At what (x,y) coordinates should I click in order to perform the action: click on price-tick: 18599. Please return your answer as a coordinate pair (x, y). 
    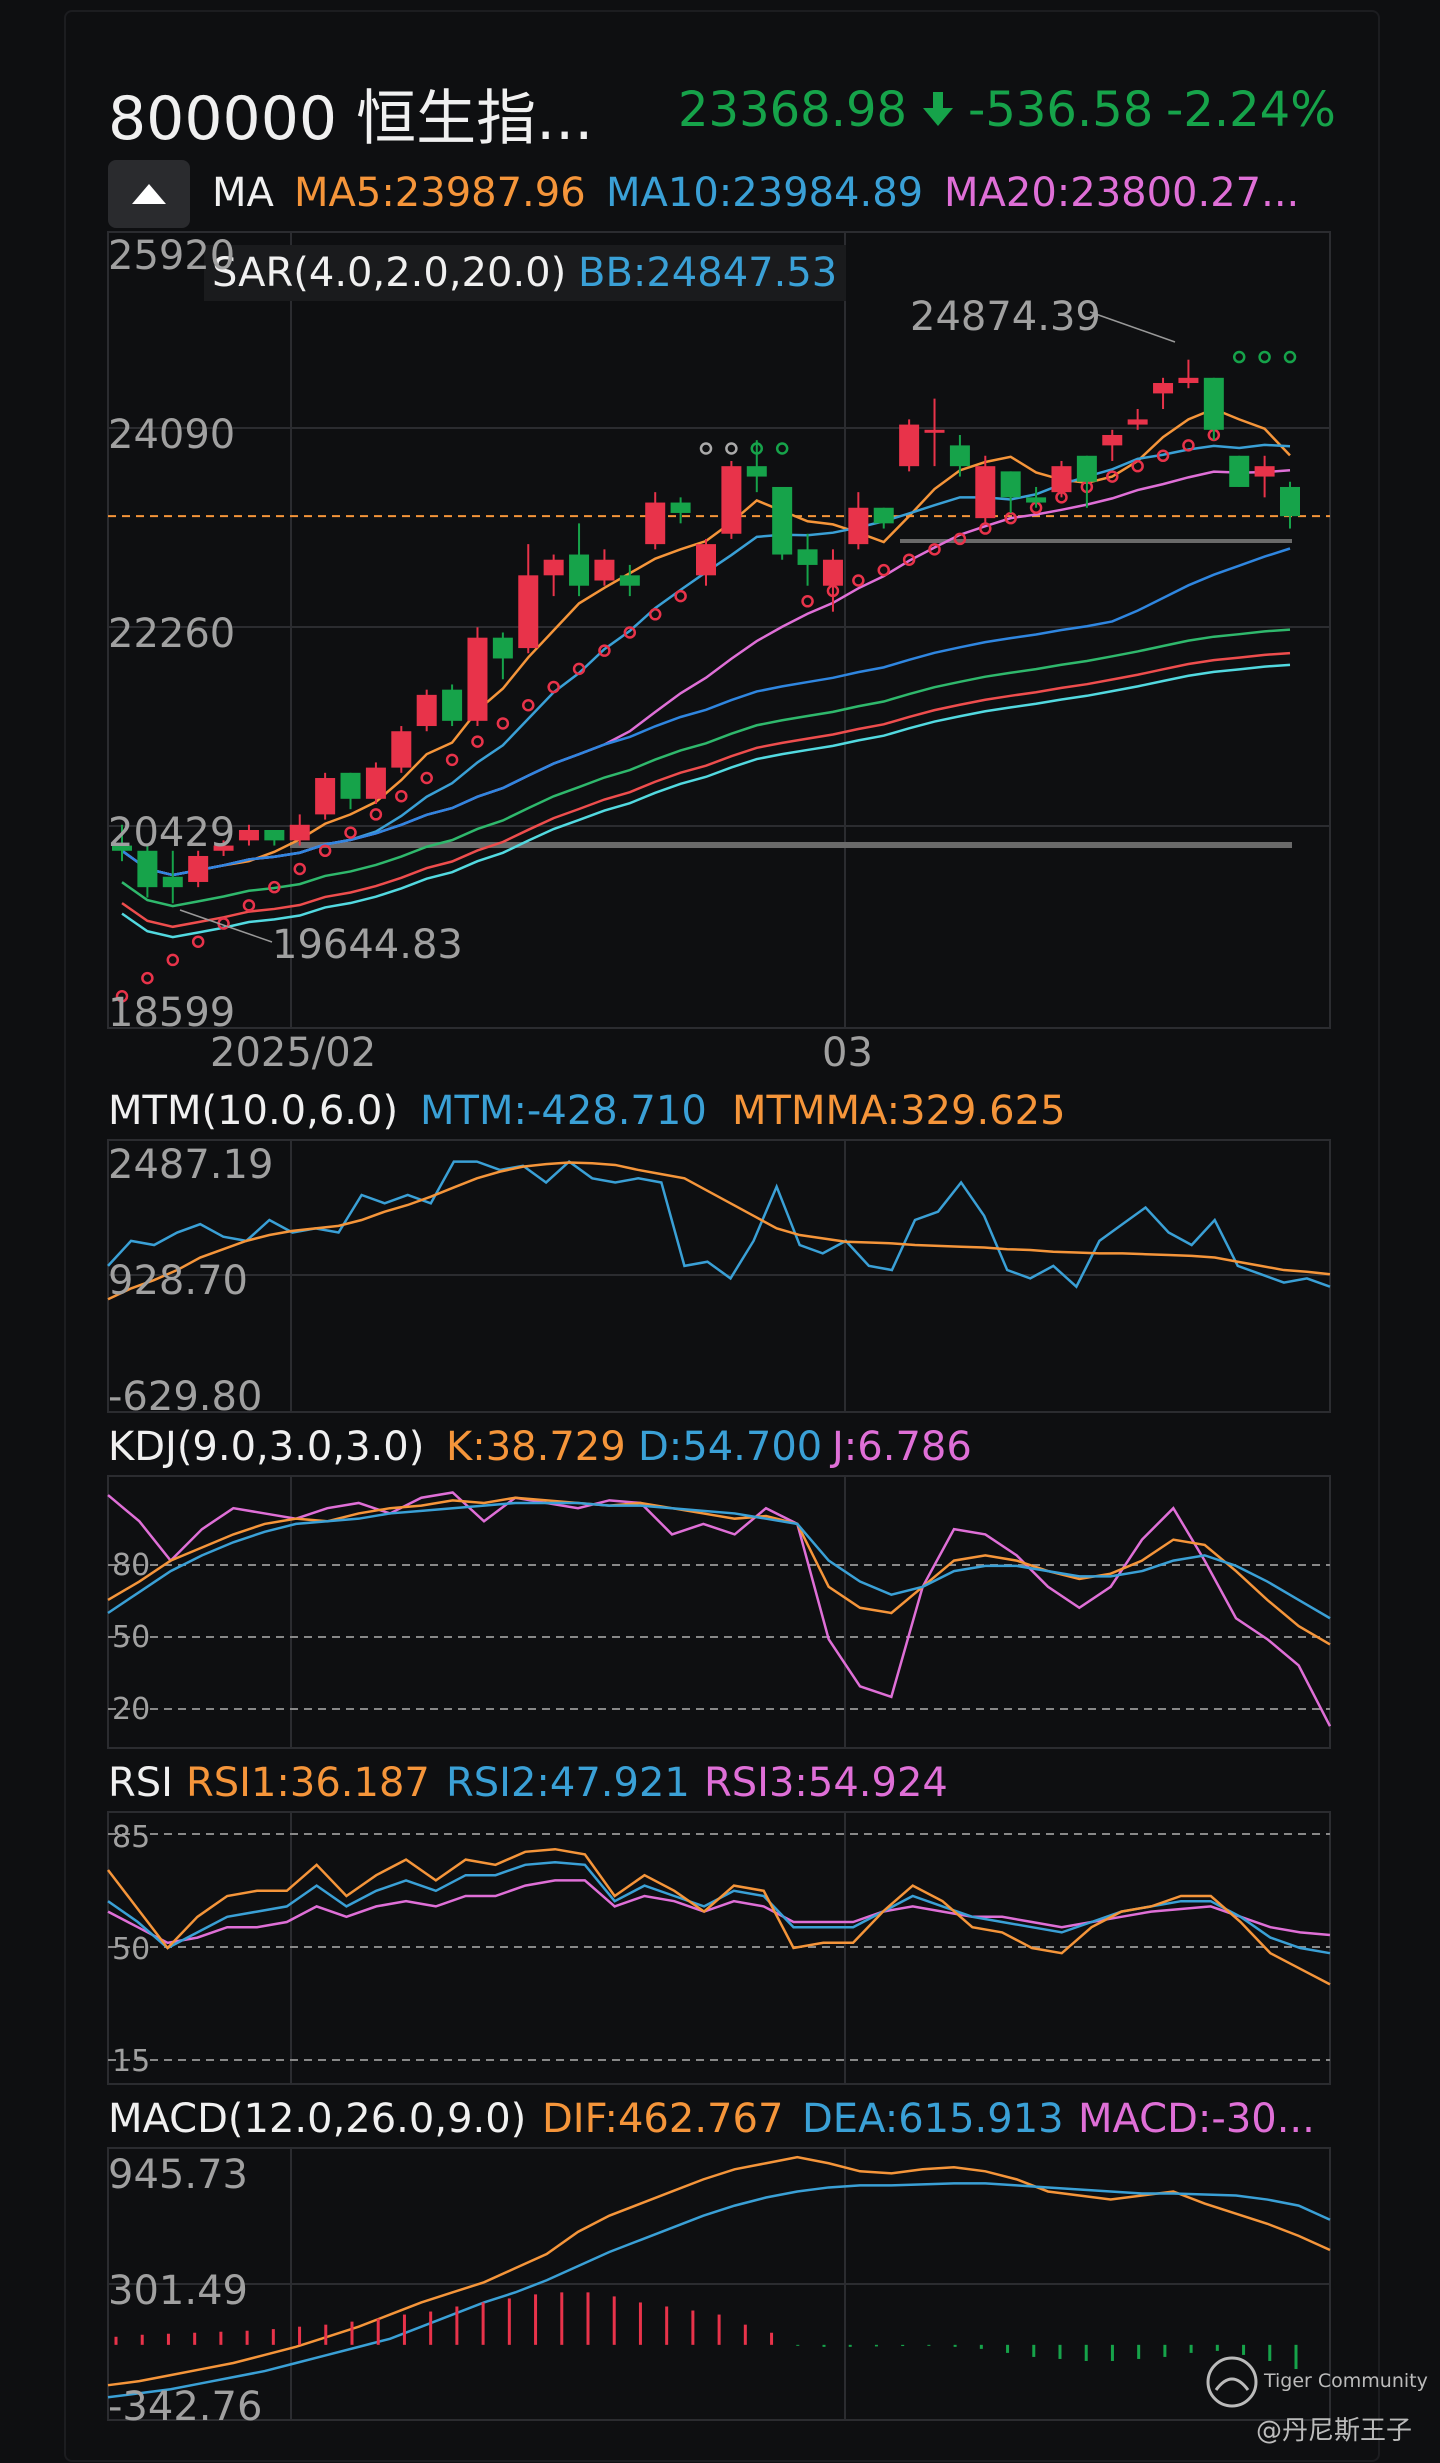
    Looking at the image, I should click on (172, 1013).